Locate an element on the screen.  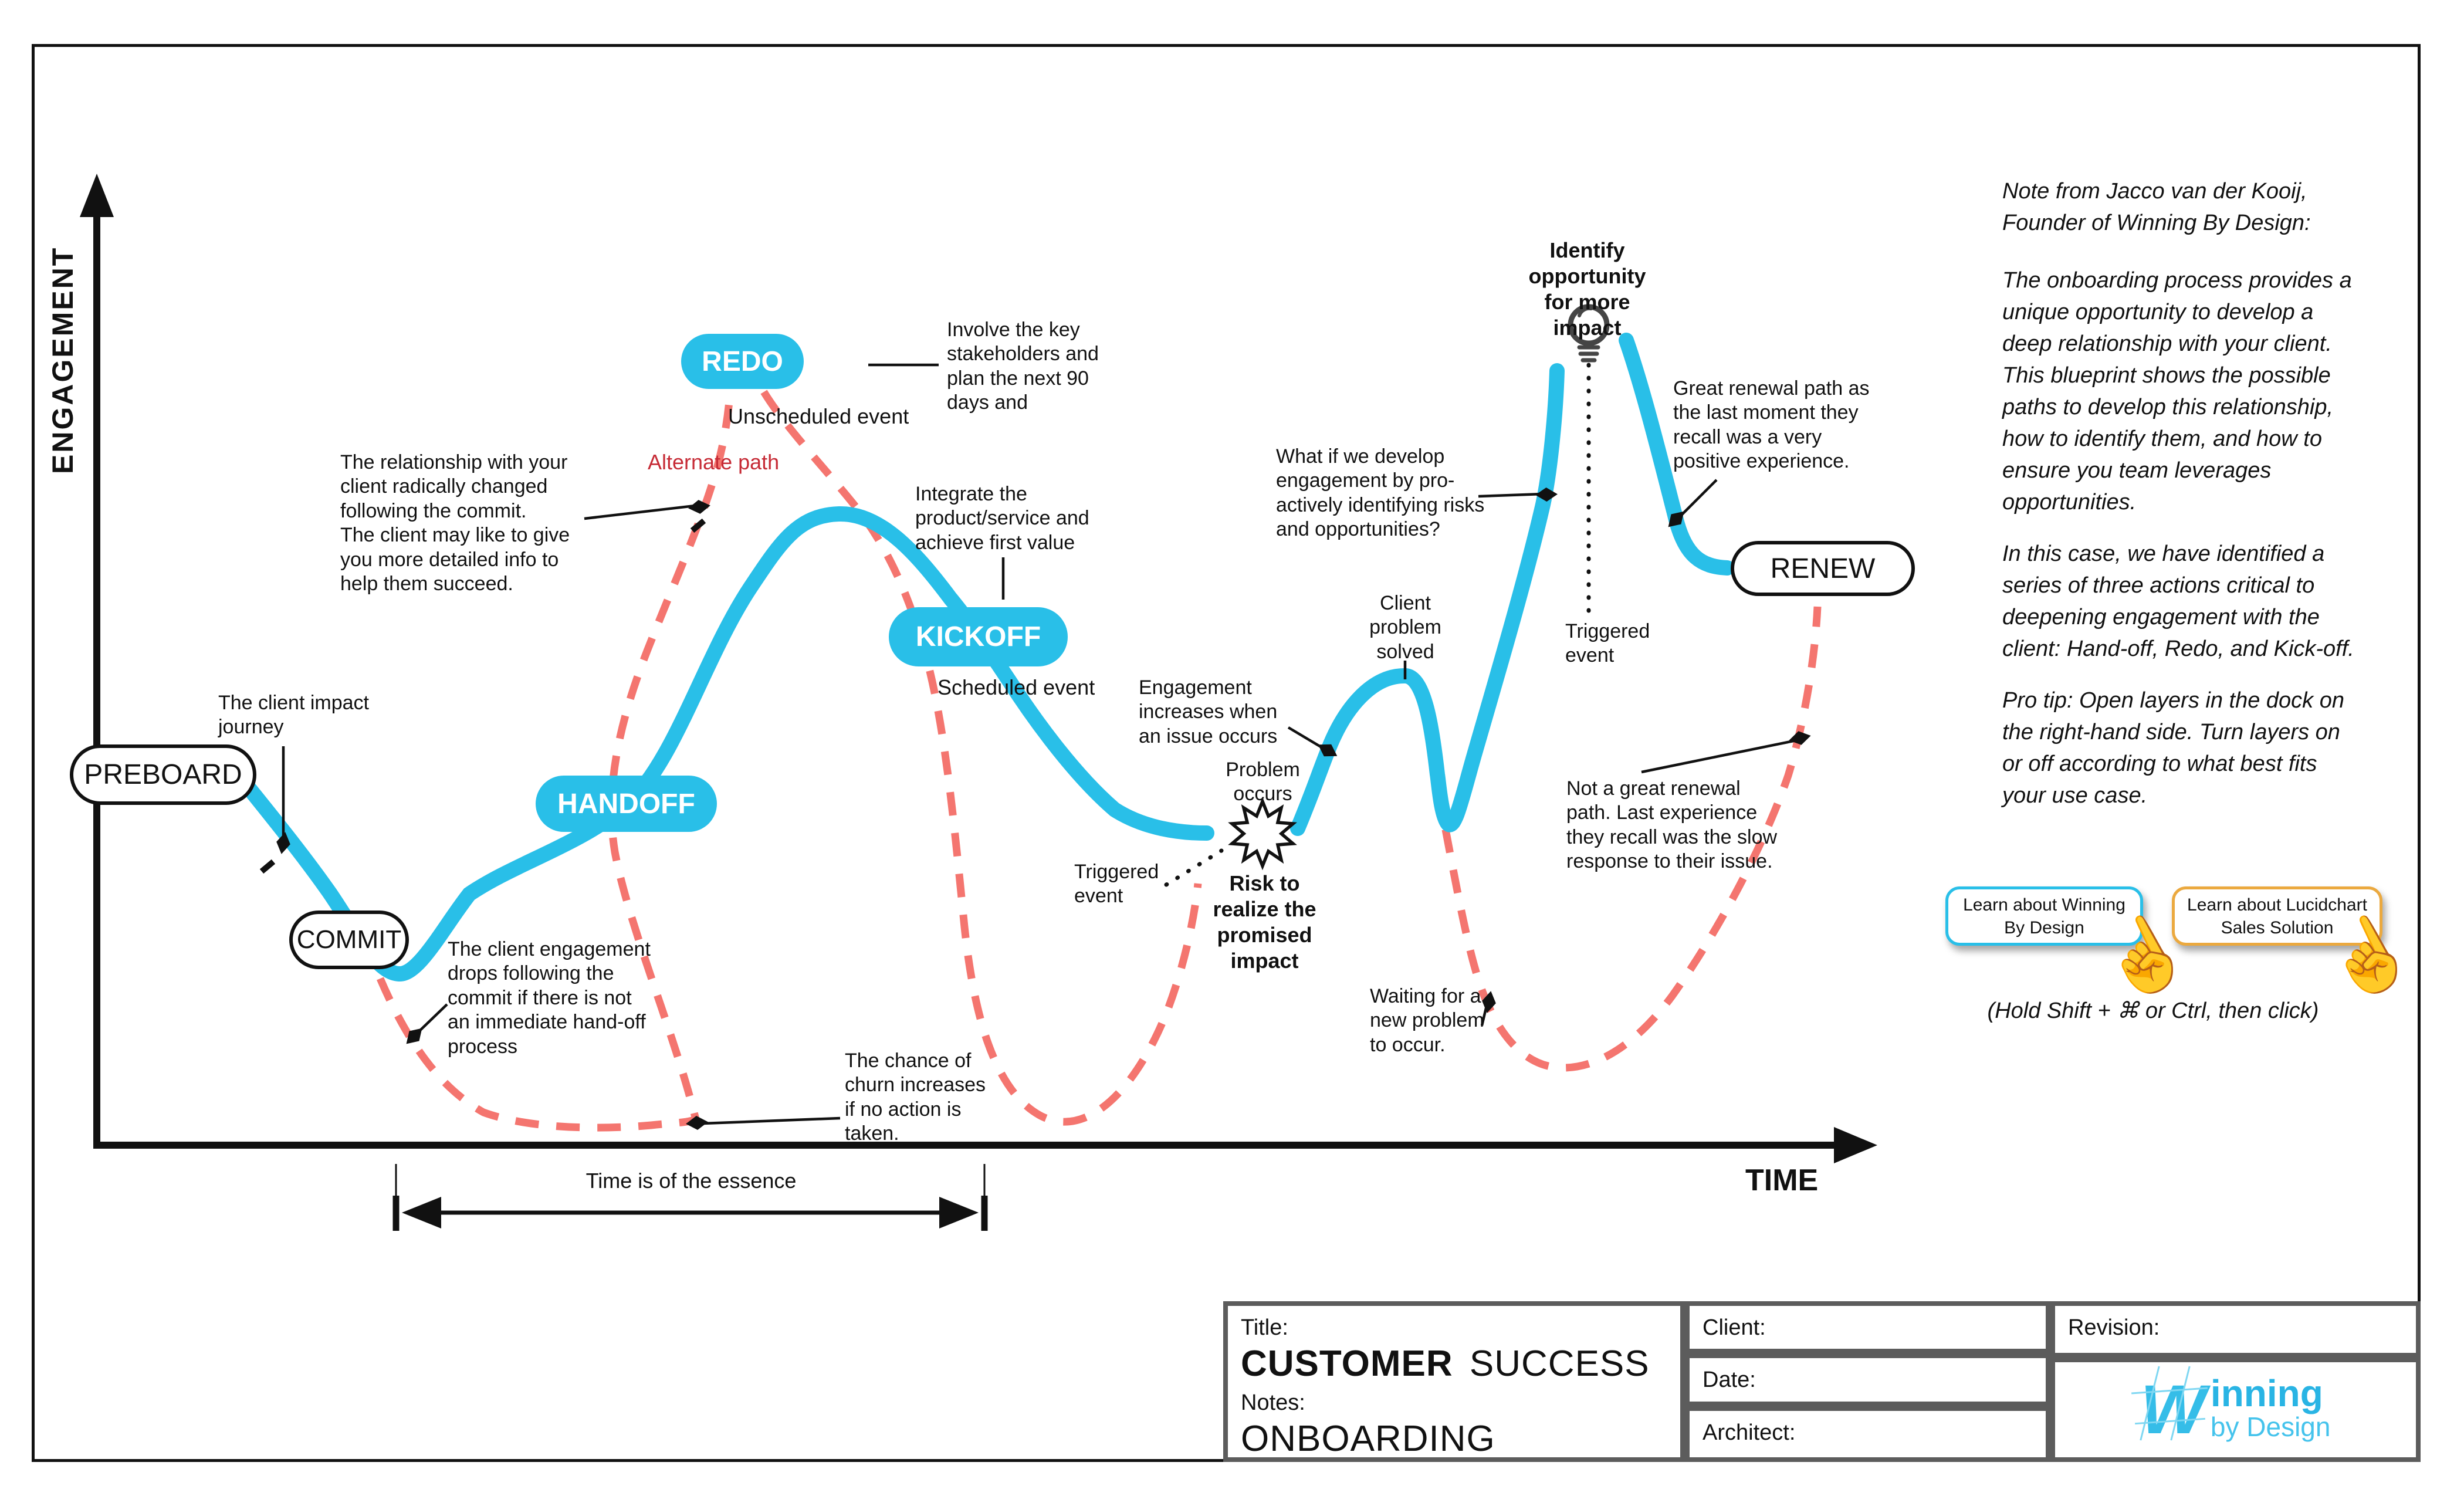
stage-preboard-label: PREBOARD is located at coordinates (163, 774).